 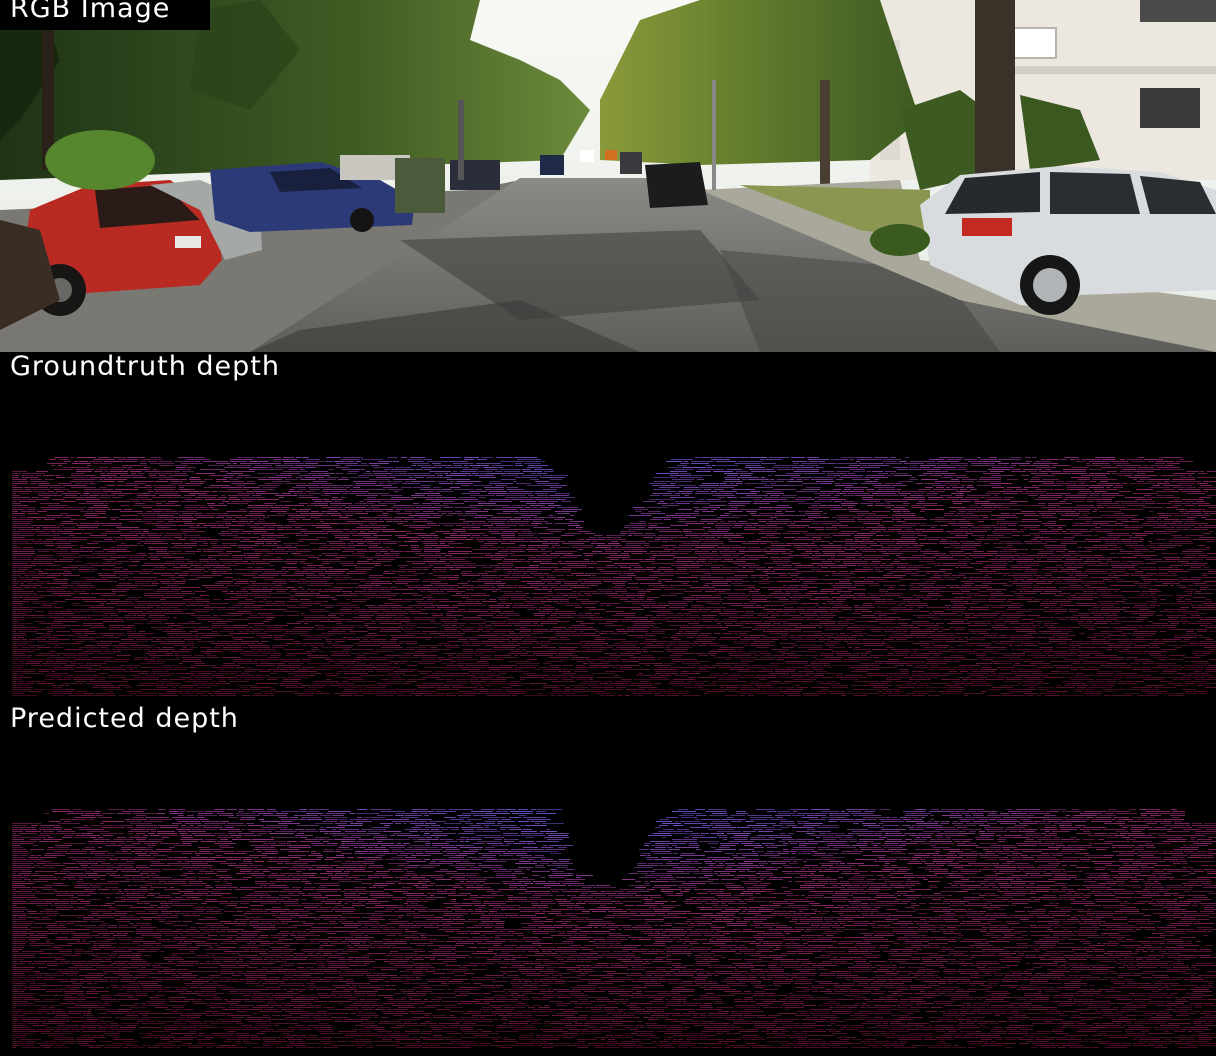 I want to click on dark-car-center, so click(x=676, y=185).